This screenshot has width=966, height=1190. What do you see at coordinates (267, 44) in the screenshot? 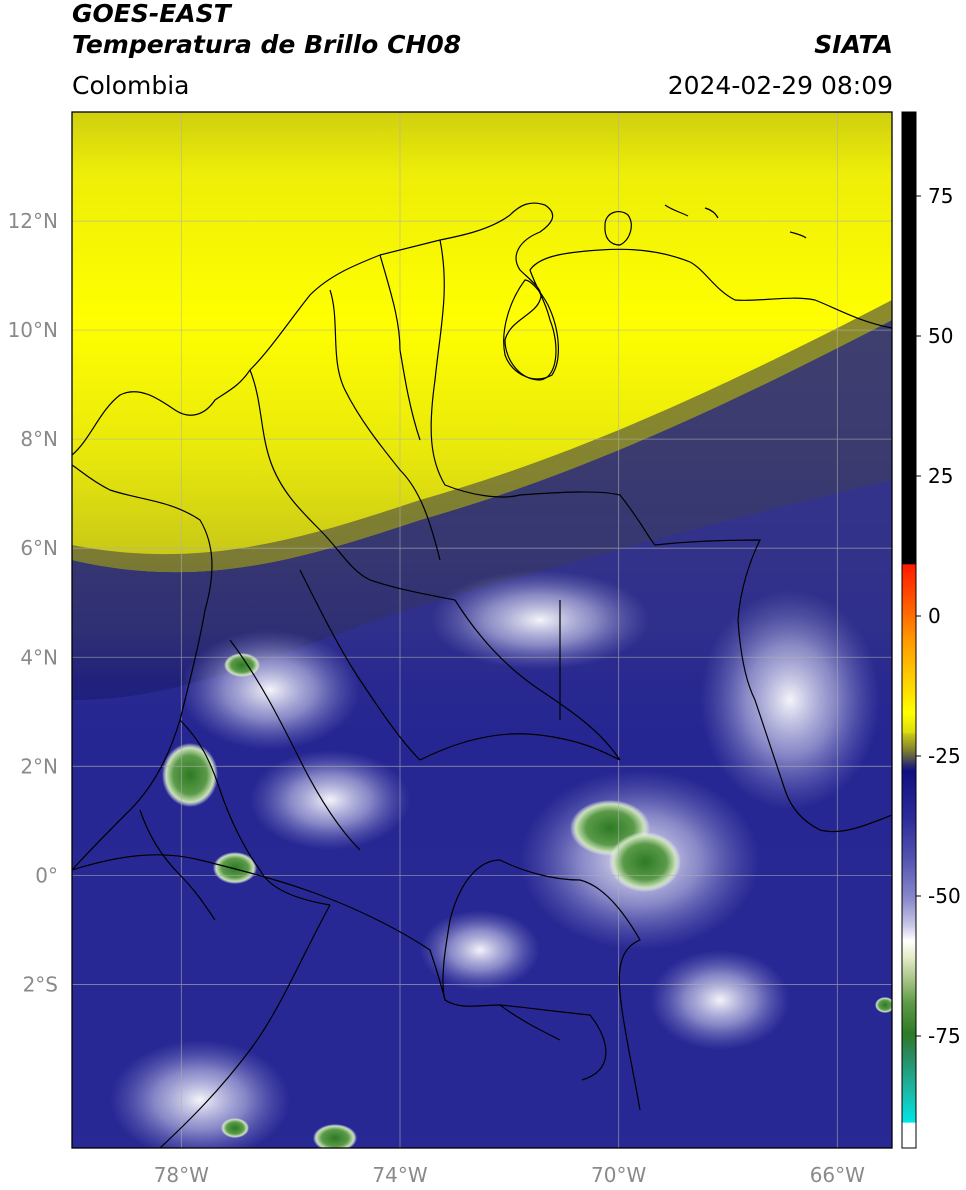
I see `product-title: Temperatura de Brillo CH08` at bounding box center [267, 44].